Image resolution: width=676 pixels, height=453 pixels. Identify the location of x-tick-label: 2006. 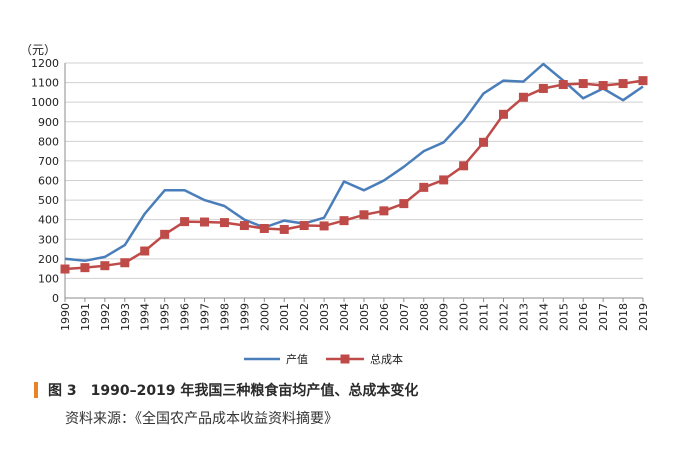
(384, 317).